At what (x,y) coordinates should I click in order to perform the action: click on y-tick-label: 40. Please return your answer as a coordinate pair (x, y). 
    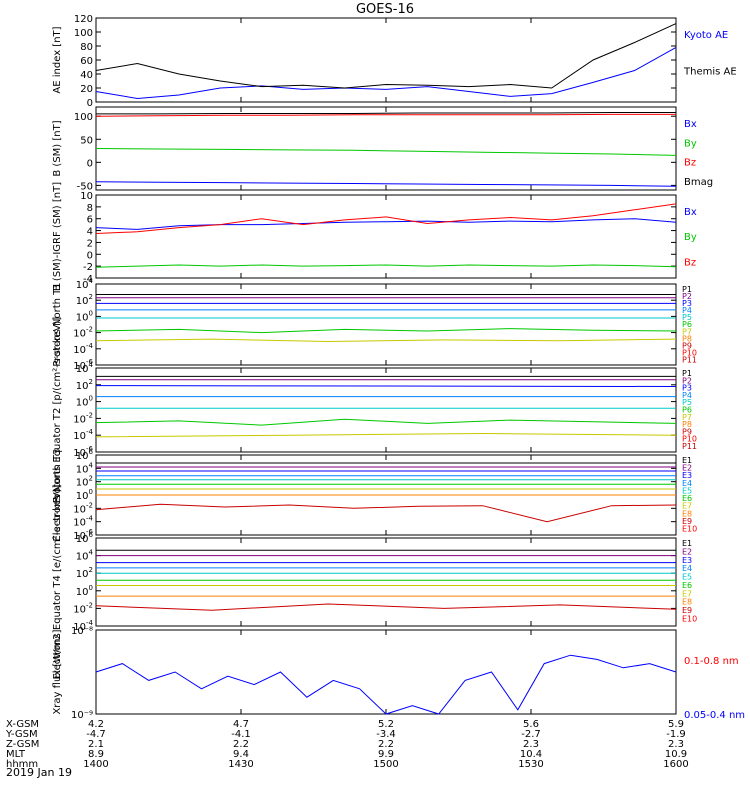
    Looking at the image, I should click on (86, 75).